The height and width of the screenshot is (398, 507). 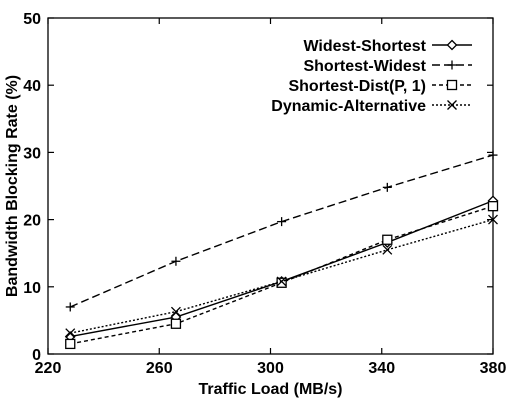 What do you see at coordinates (32, 221) in the screenshot?
I see `y-tick-label: 20` at bounding box center [32, 221].